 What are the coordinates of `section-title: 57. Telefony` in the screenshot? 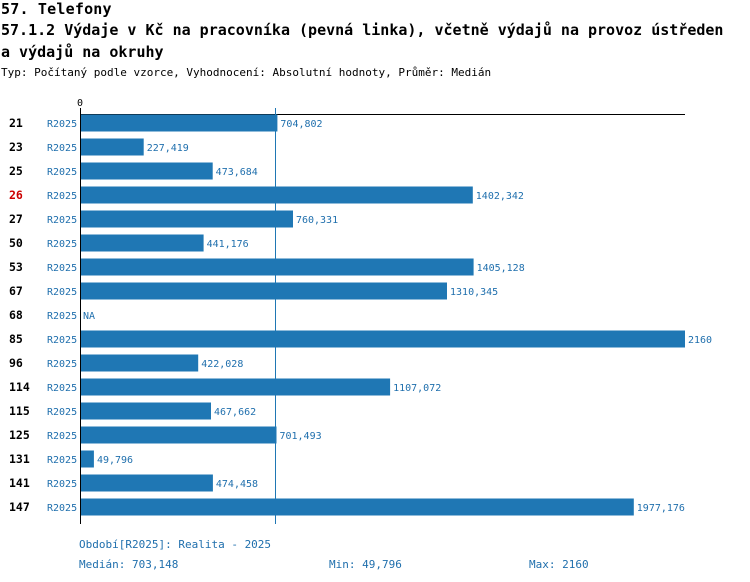 It's located at (56, 9).